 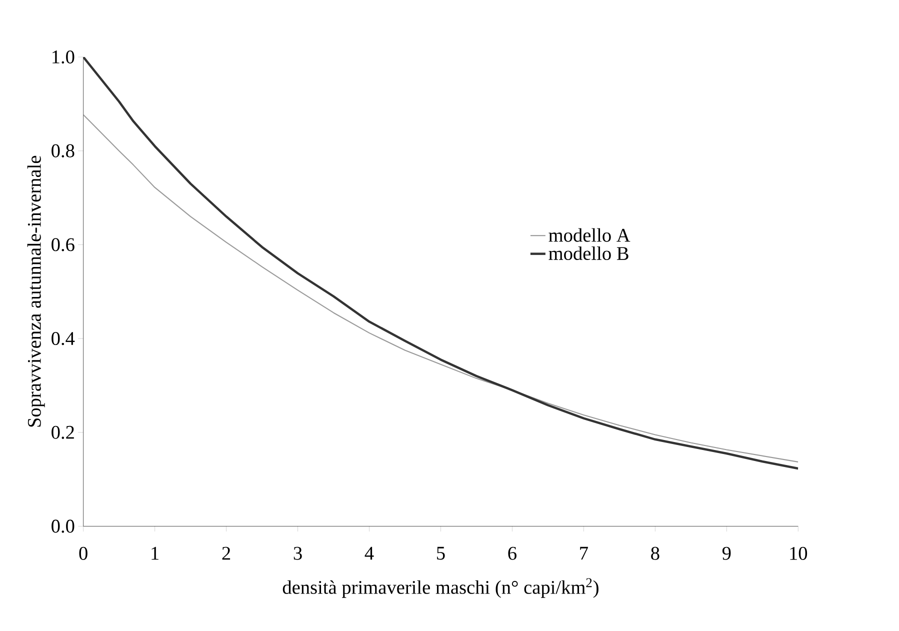 What do you see at coordinates (655, 553) in the screenshot?
I see `x-tick-label: 8` at bounding box center [655, 553].